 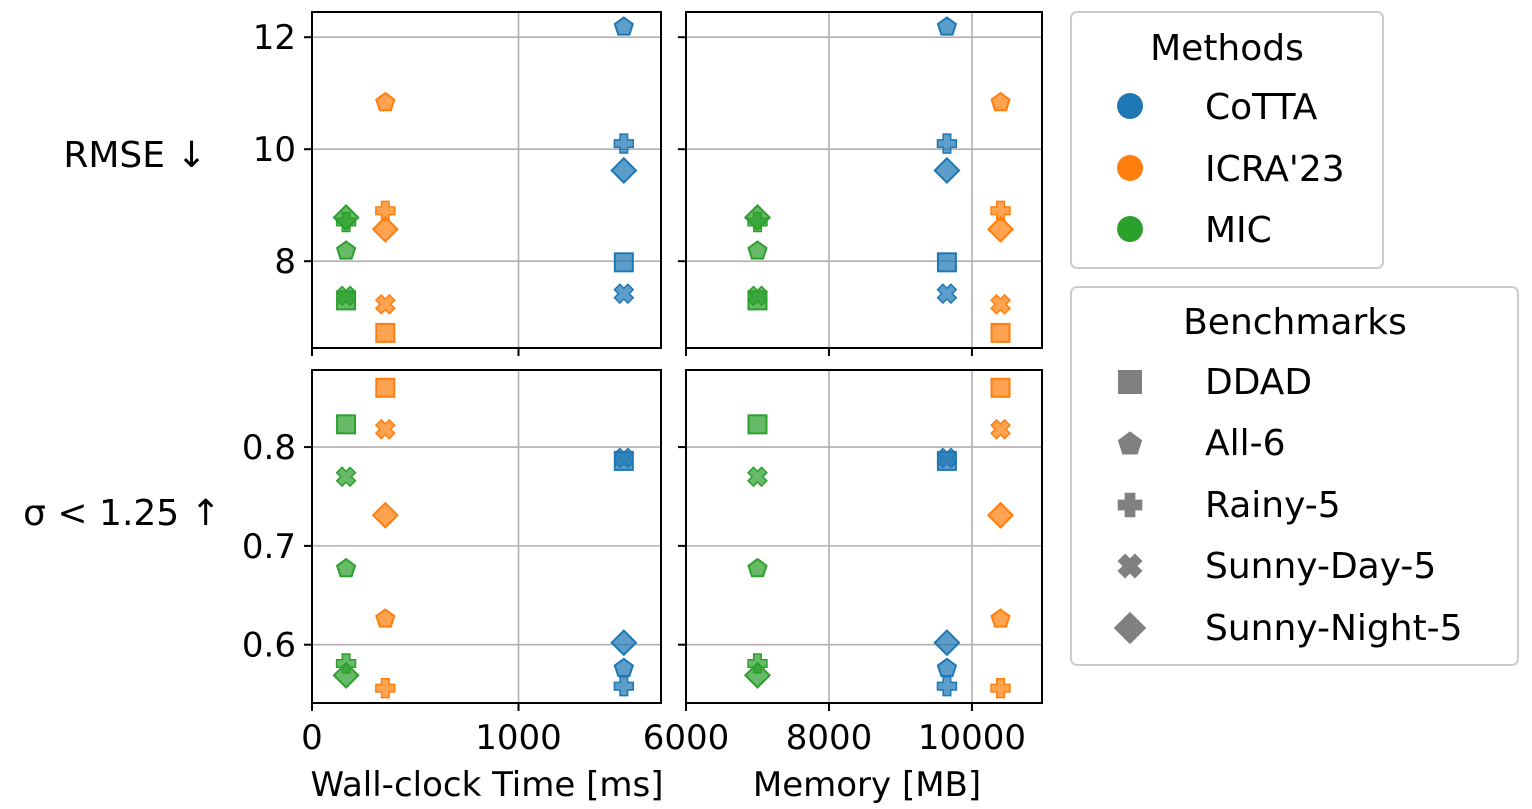 I want to click on legend-methods: Methods CoTTA ICRA'23 MIC, so click(x=1227, y=140).